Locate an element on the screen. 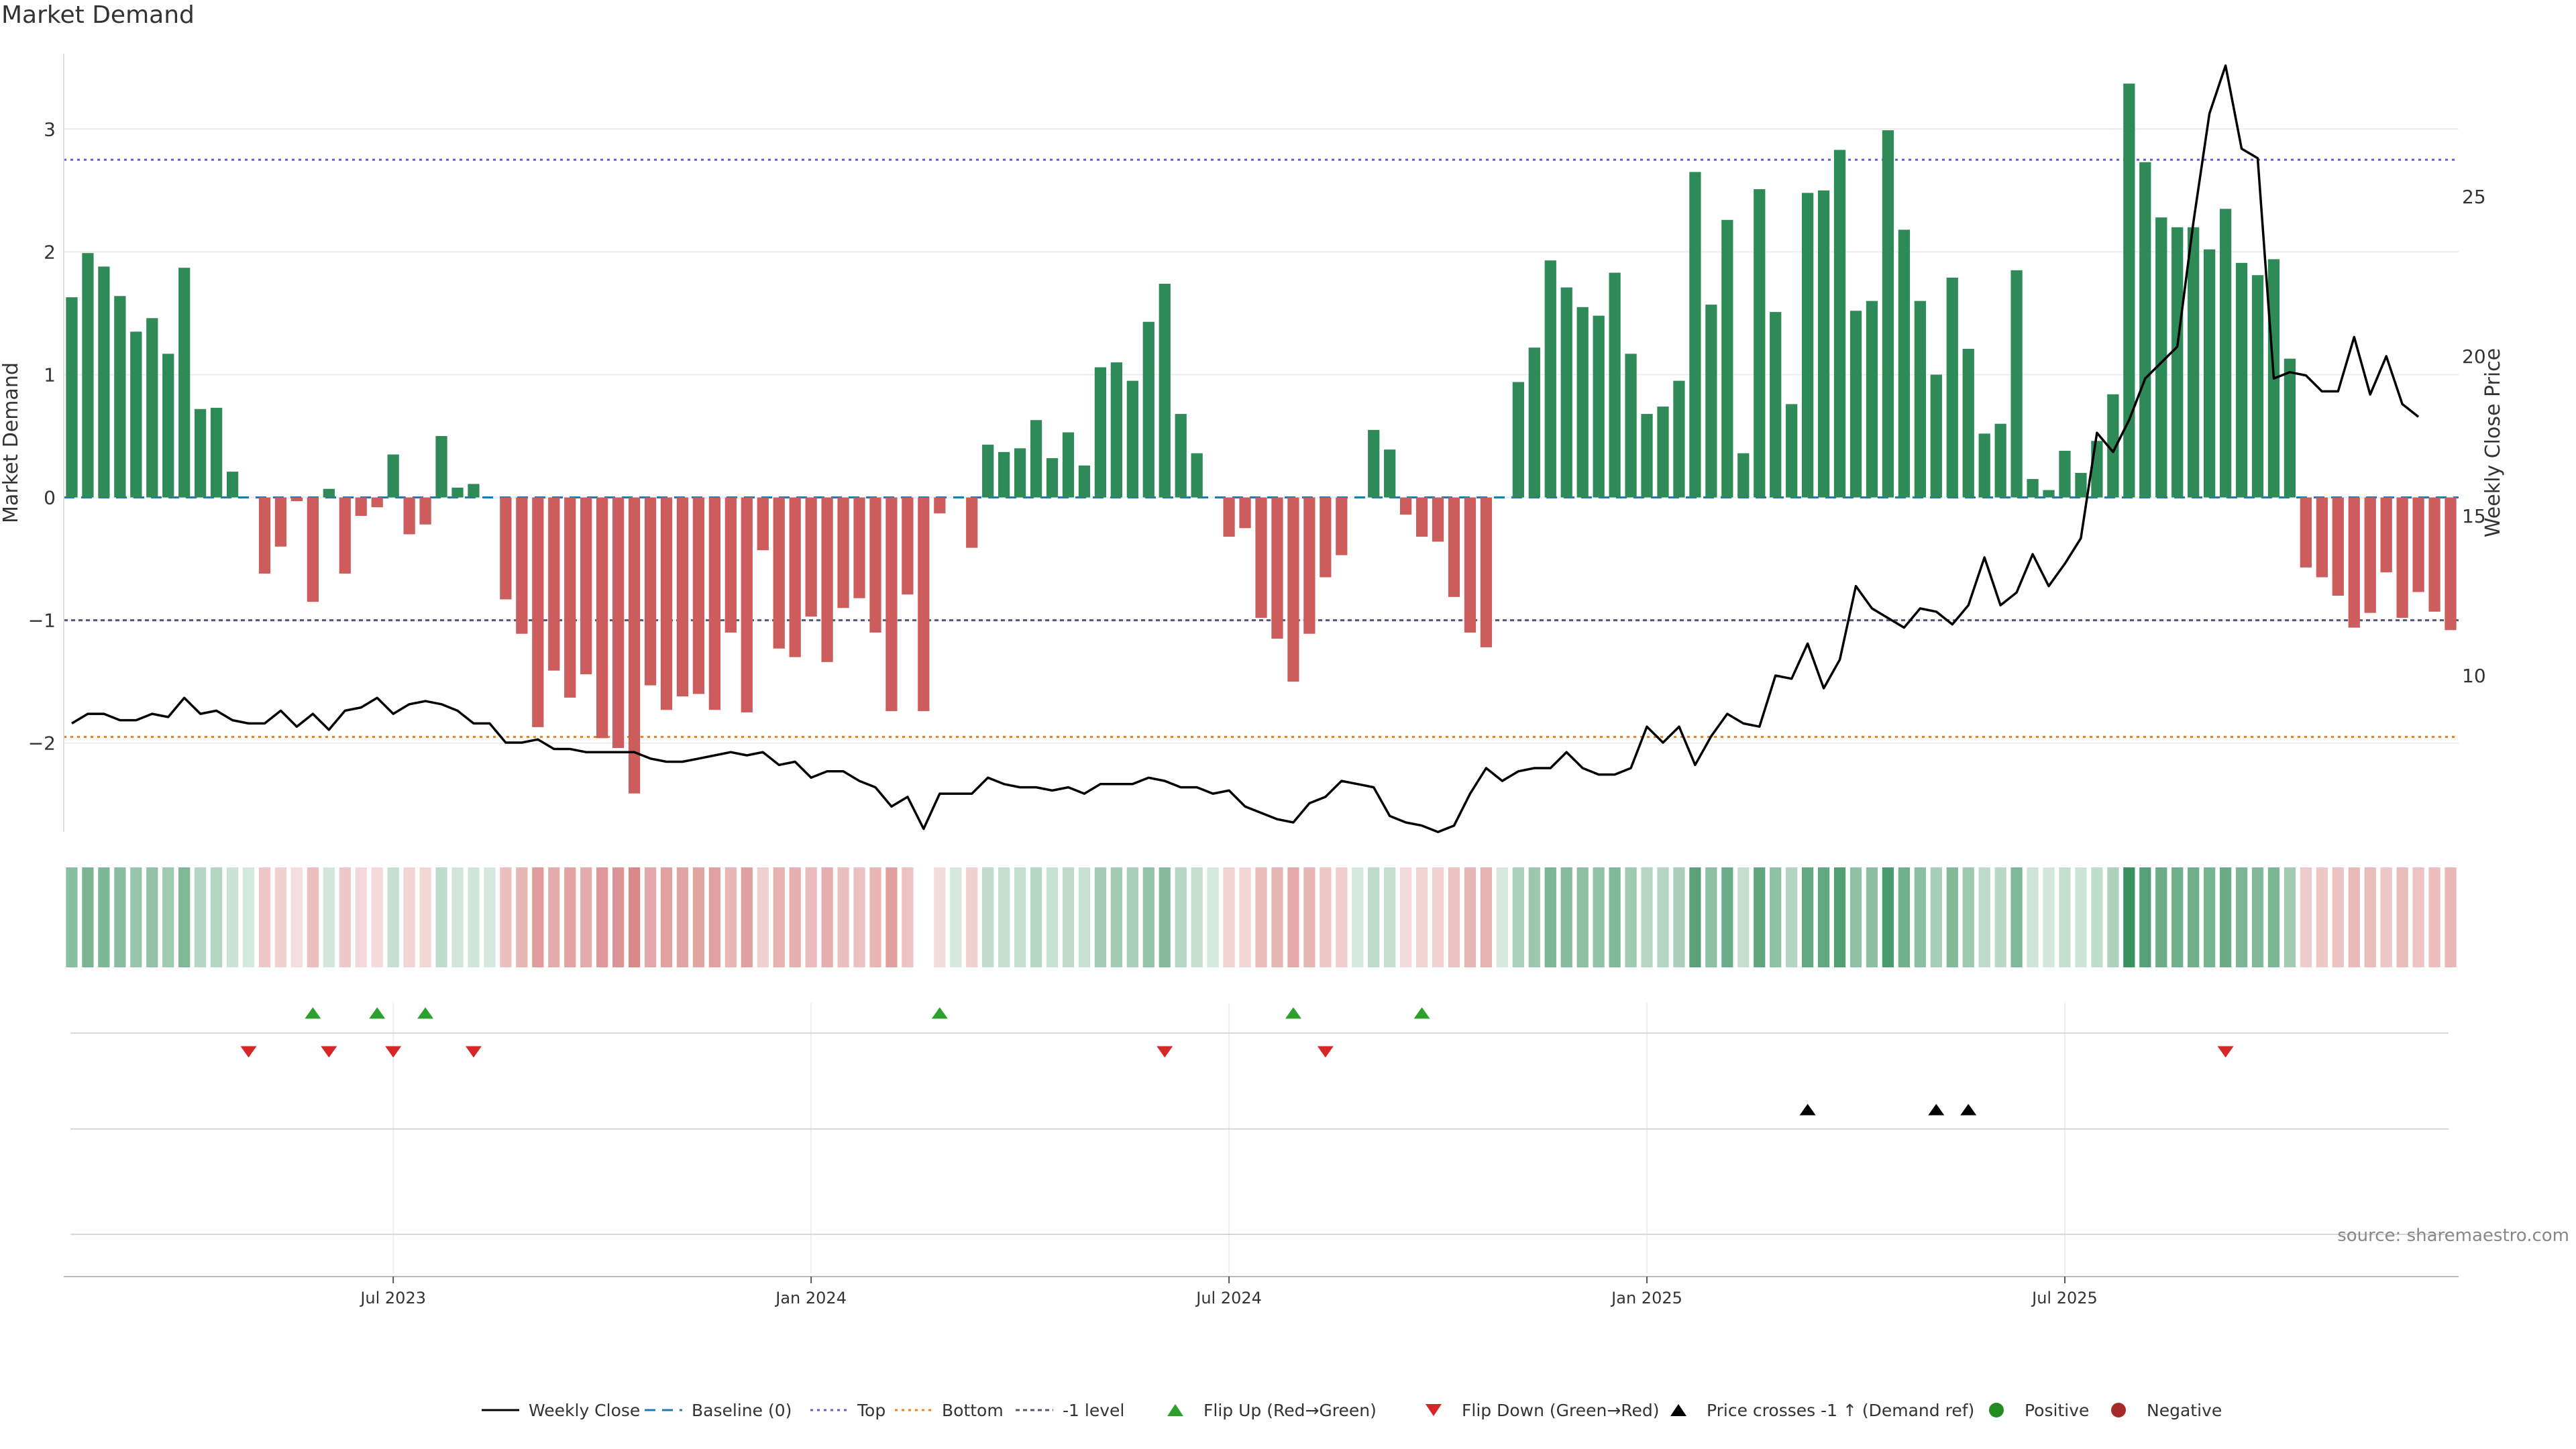  legend-item: Bottom is located at coordinates (949, 1410).